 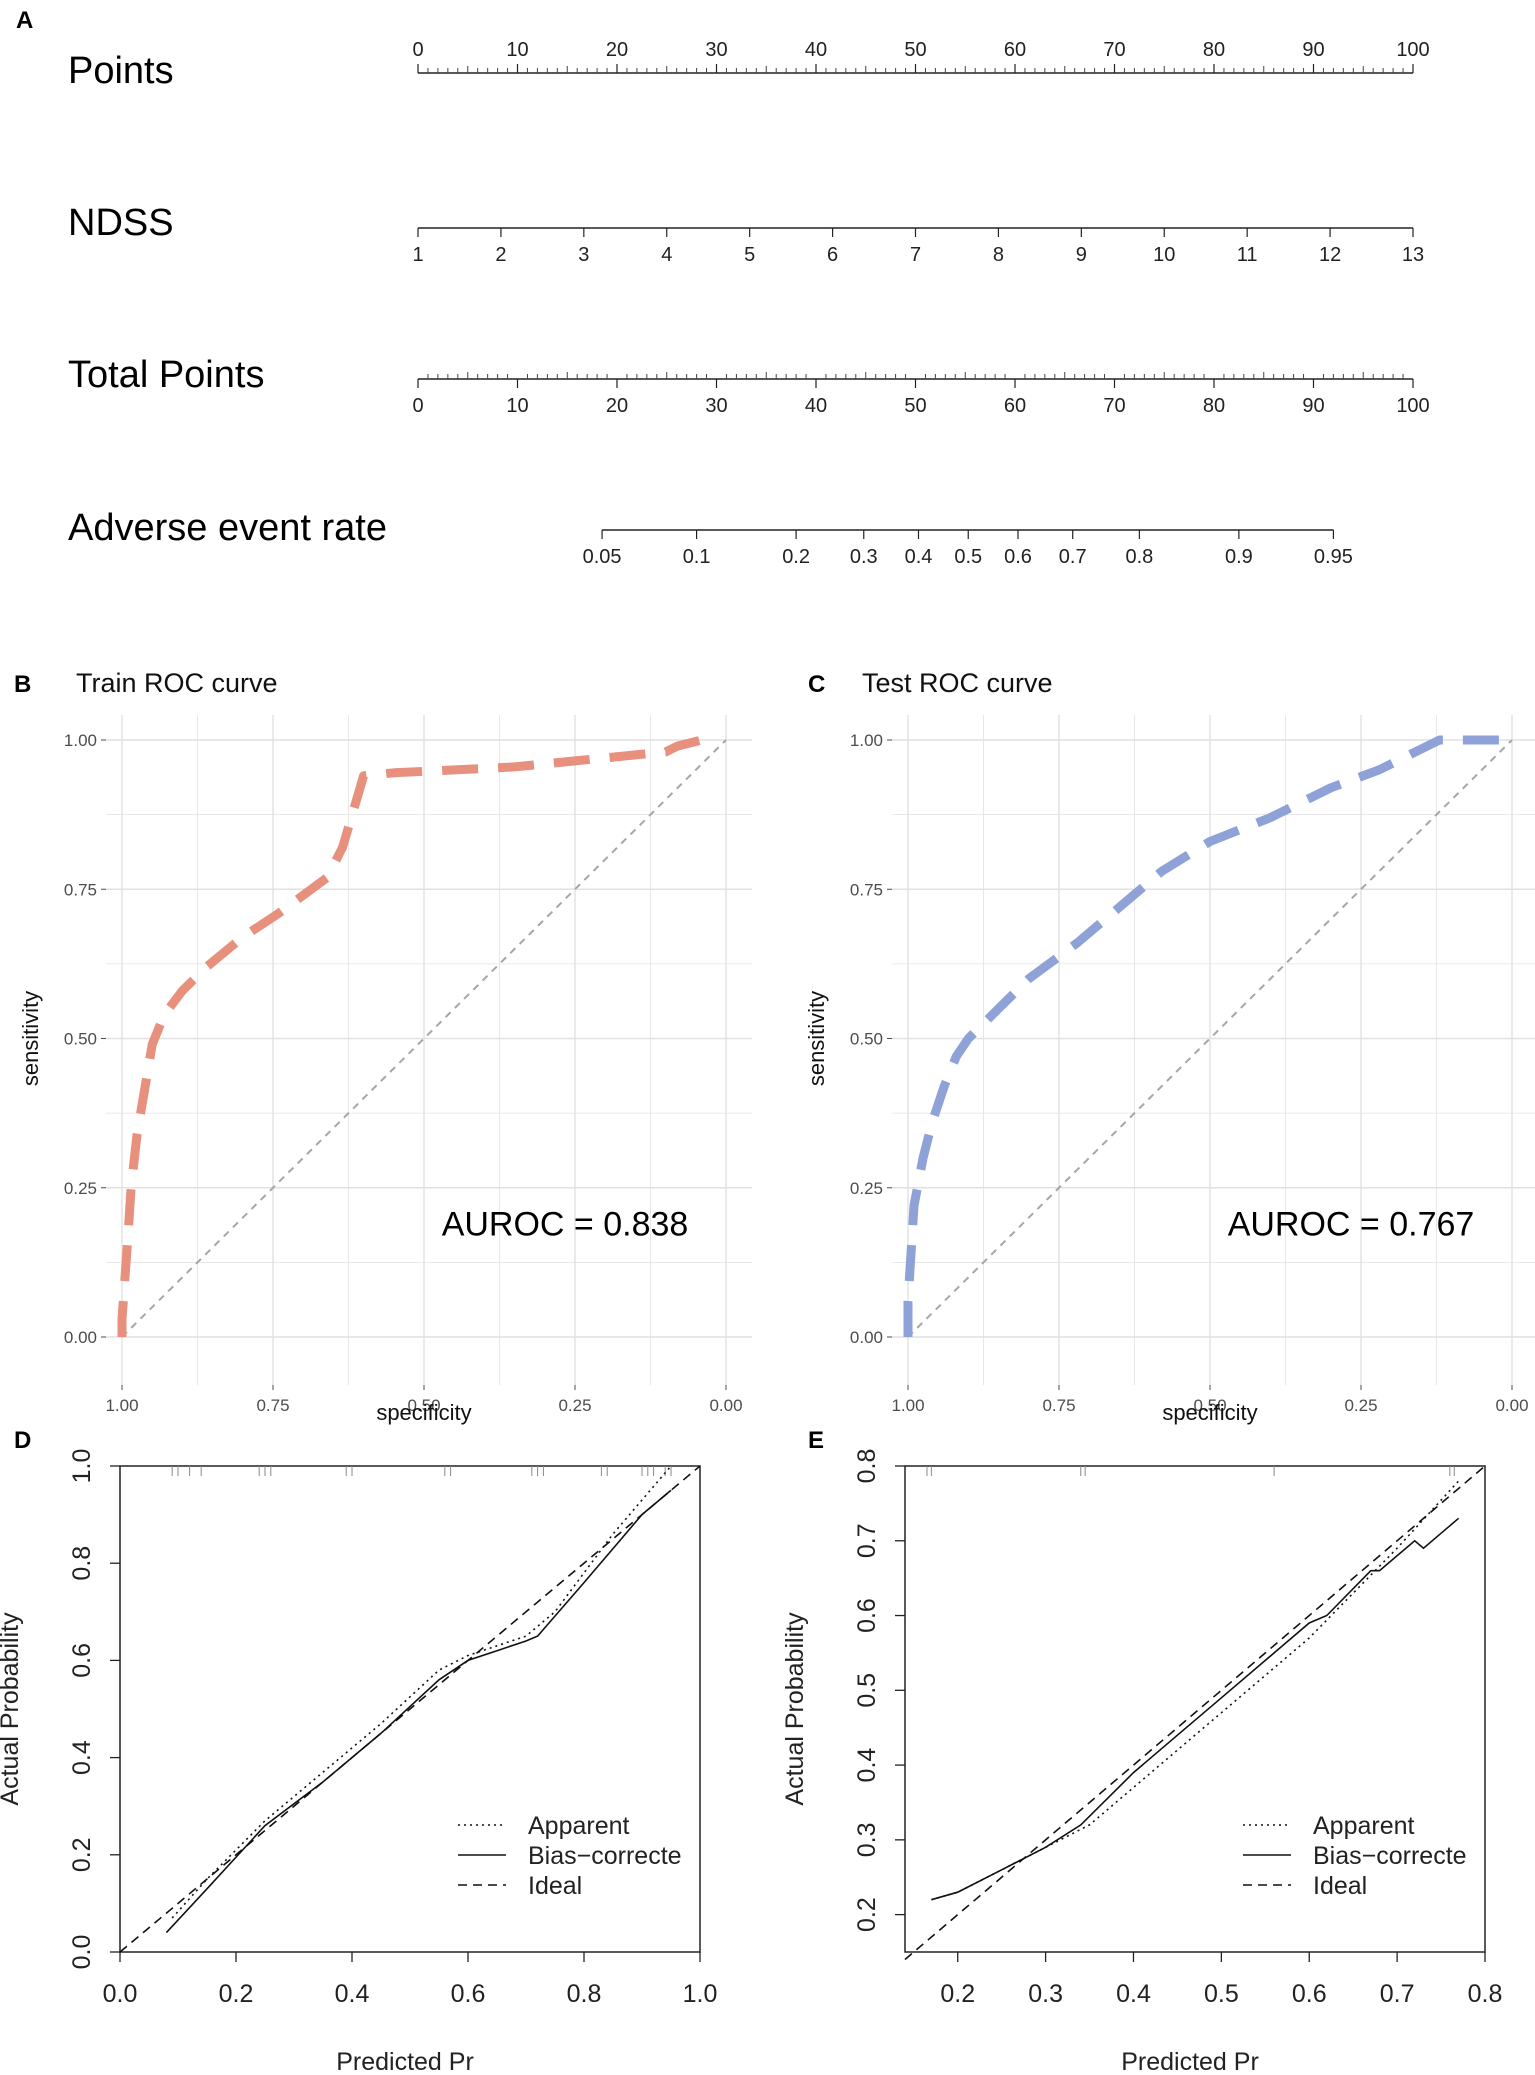 I want to click on nomogram-tick-label: 0.6, so click(x=1018, y=557).